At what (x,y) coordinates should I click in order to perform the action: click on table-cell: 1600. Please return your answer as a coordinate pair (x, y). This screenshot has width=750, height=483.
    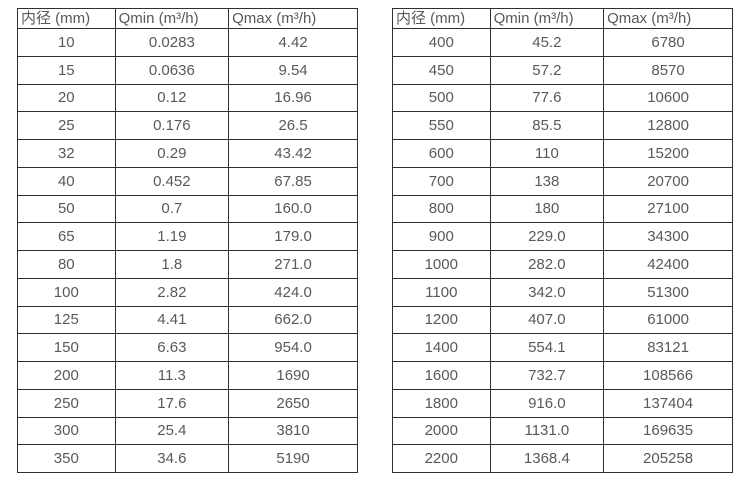
    Looking at the image, I should click on (441, 375).